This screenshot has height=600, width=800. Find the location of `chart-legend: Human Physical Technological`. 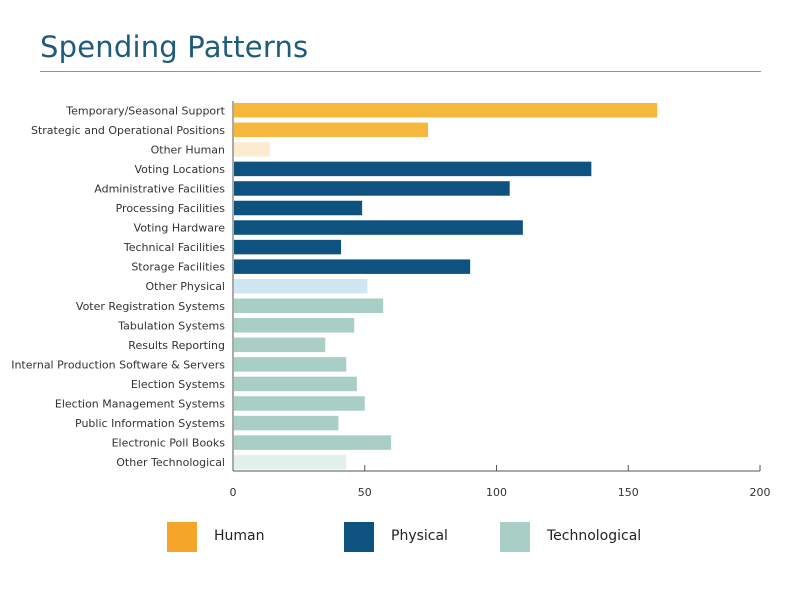

chart-legend: Human Physical Technological is located at coordinates (400, 538).